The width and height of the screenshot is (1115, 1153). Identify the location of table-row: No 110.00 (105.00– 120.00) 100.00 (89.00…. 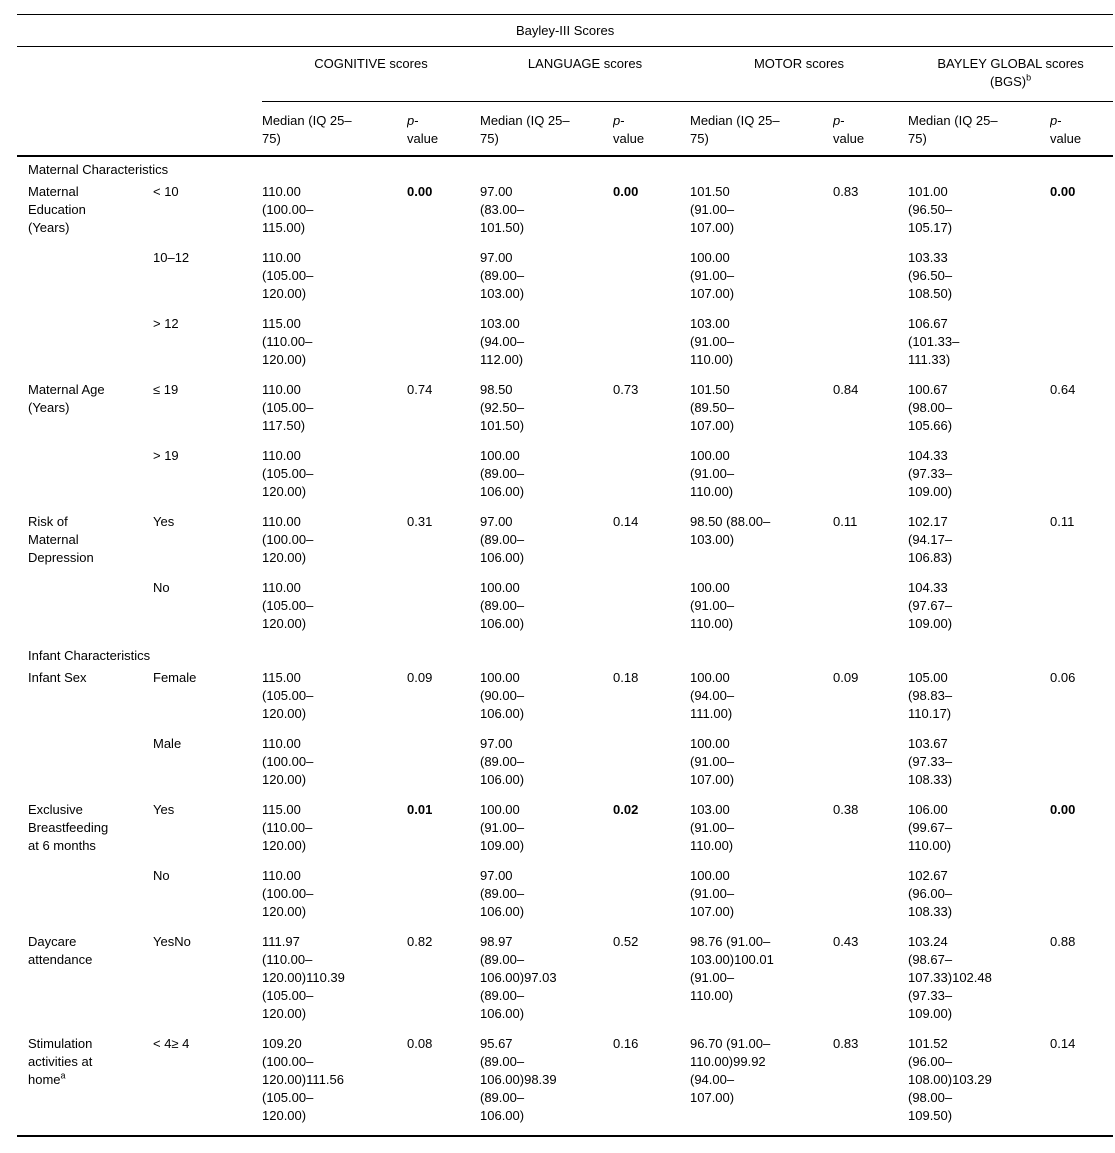
(565, 610).